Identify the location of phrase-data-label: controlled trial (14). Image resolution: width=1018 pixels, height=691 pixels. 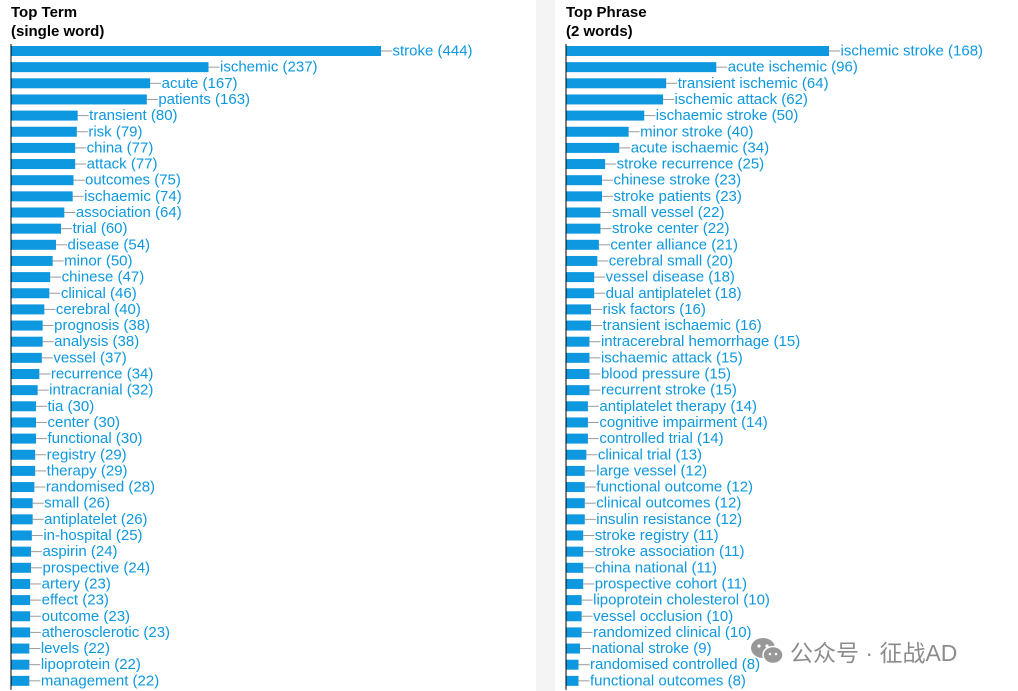
(661, 438).